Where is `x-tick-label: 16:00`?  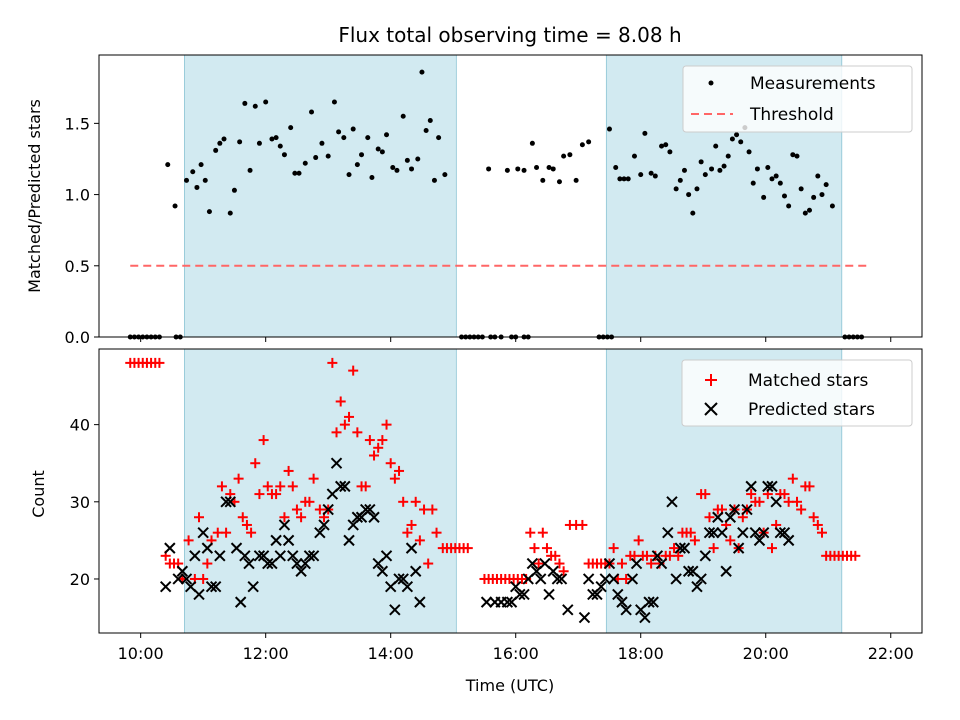 x-tick-label: 16:00 is located at coordinates (516, 653).